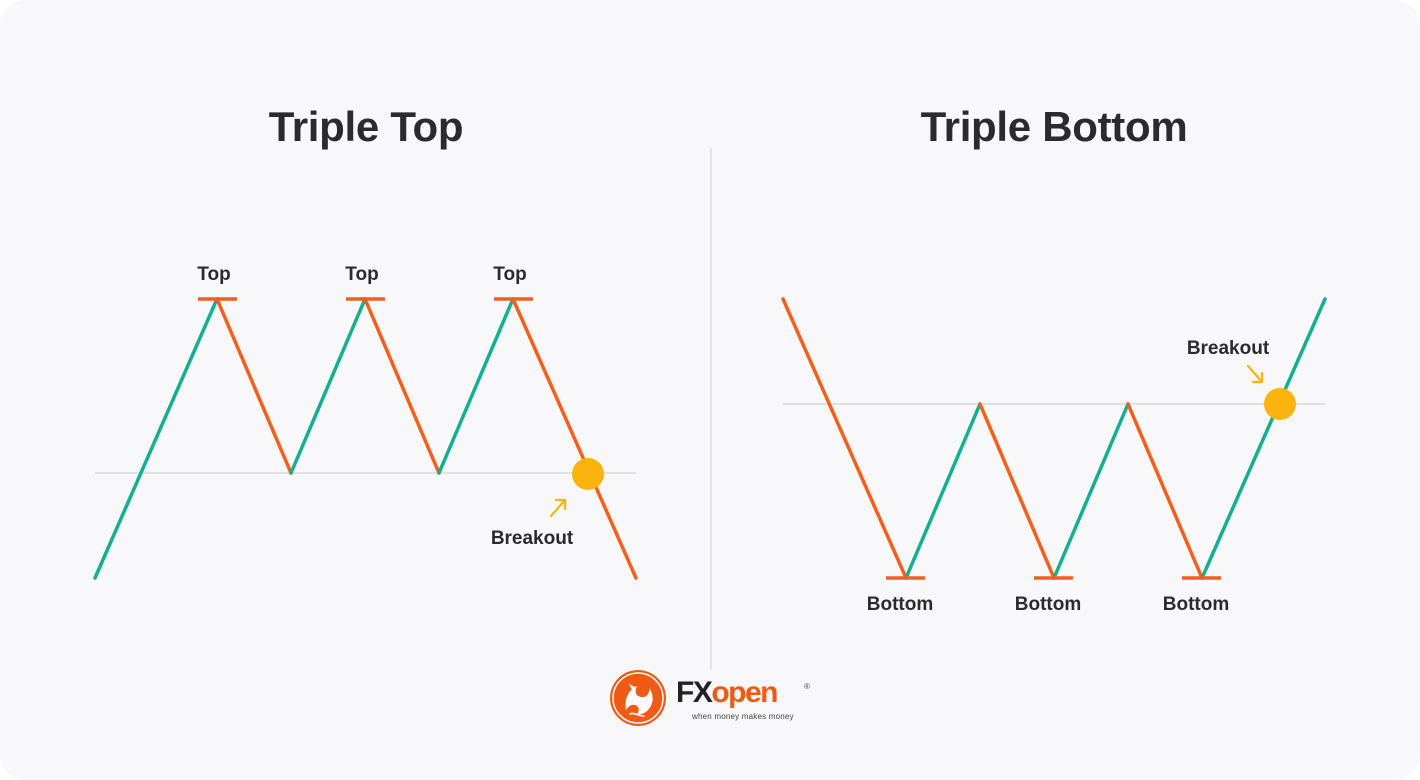 This screenshot has height=780, width=1420. Describe the element at coordinates (694, 692) in the screenshot. I see `brand-fx: FX` at that location.